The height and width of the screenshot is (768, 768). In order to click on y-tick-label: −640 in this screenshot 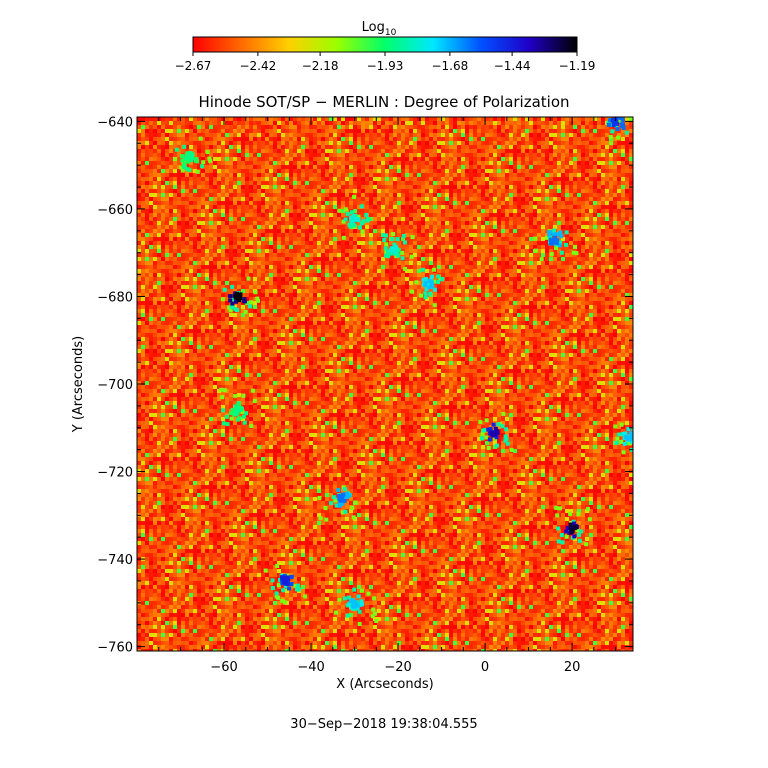, I will do `click(115, 122)`.